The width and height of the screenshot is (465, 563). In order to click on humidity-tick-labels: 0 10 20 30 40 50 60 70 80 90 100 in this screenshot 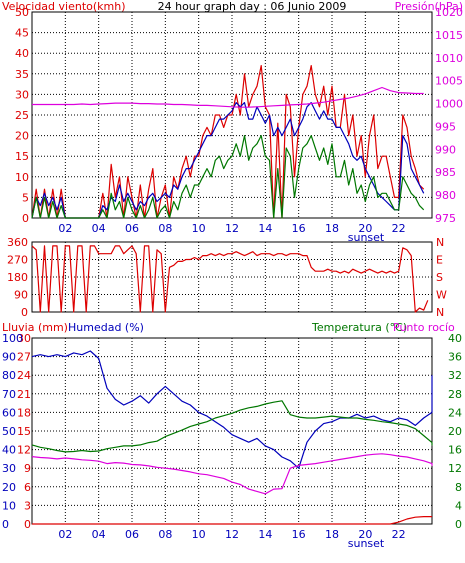, I will do `click(12, 431)`.